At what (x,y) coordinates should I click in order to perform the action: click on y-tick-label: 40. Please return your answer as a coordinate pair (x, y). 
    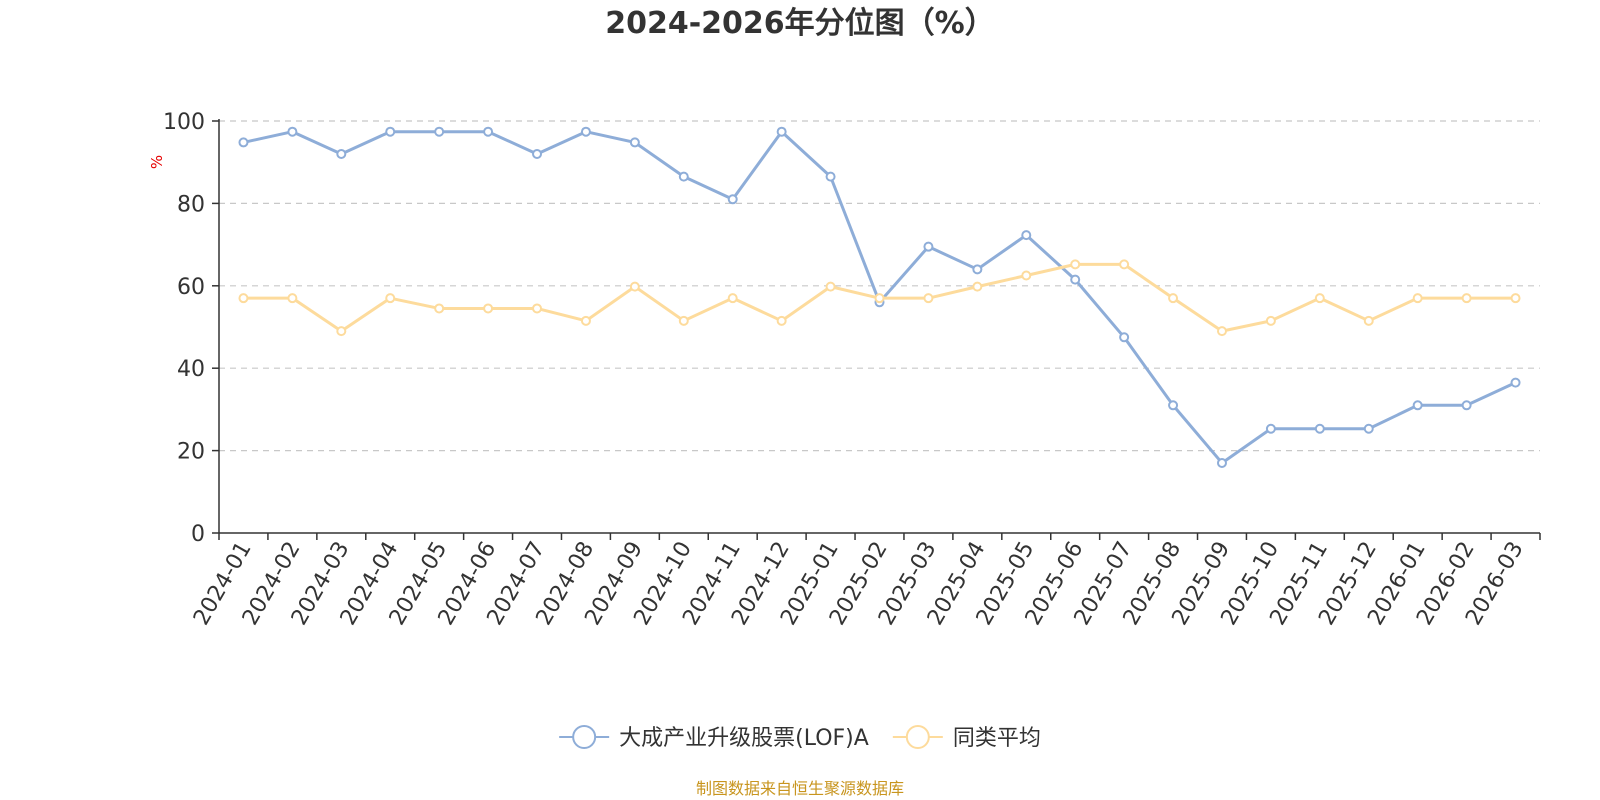
    Looking at the image, I should click on (191, 369).